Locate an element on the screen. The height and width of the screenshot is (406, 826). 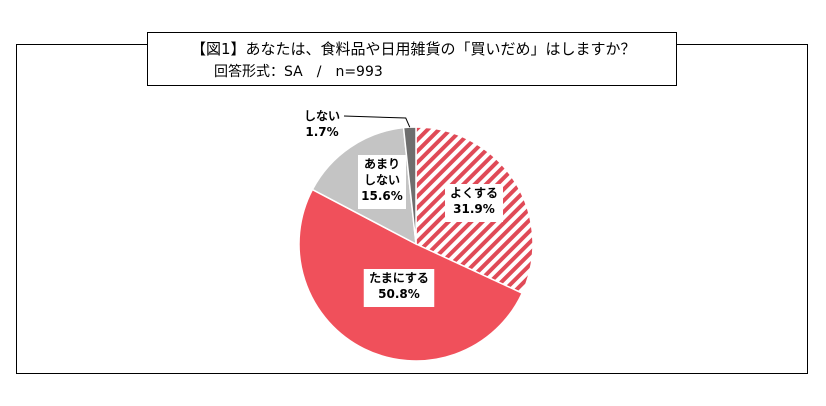
leader-line is located at coordinates (377, 121).